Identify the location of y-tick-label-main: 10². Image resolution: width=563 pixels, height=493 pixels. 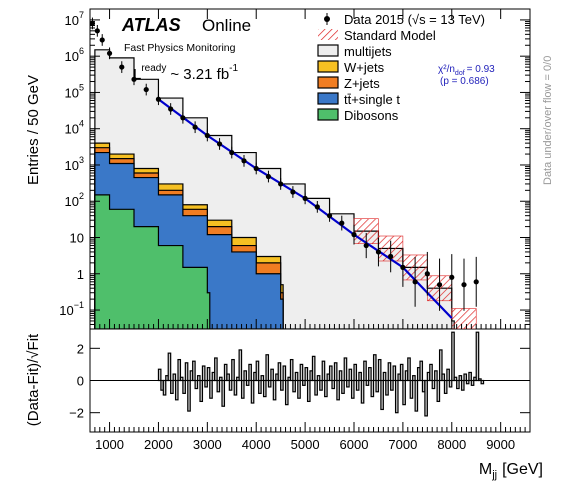
(74, 200).